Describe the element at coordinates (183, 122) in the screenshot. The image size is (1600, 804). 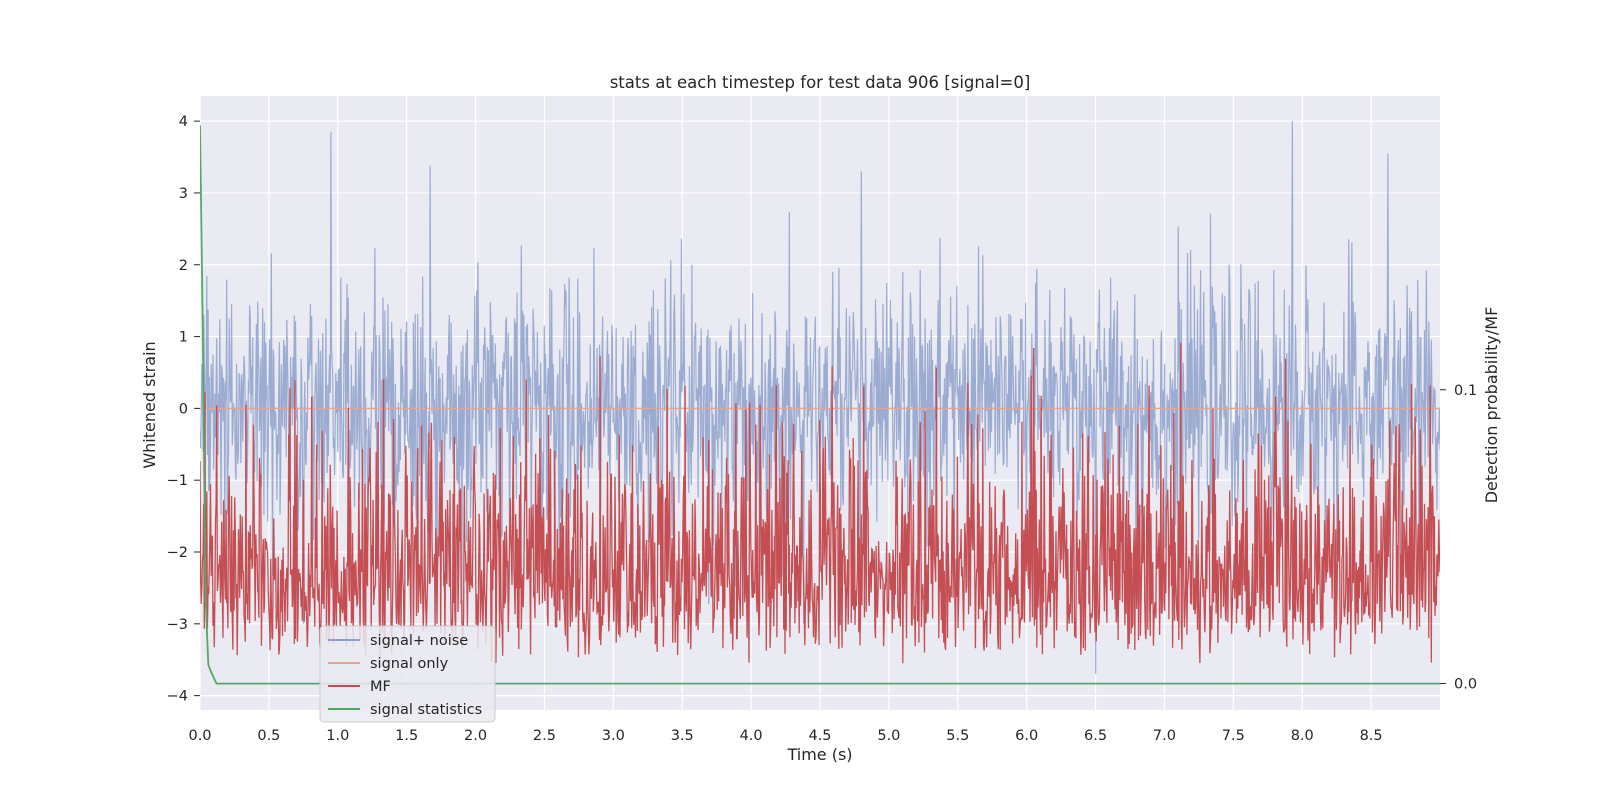
I see `y-tick-label: 4` at that location.